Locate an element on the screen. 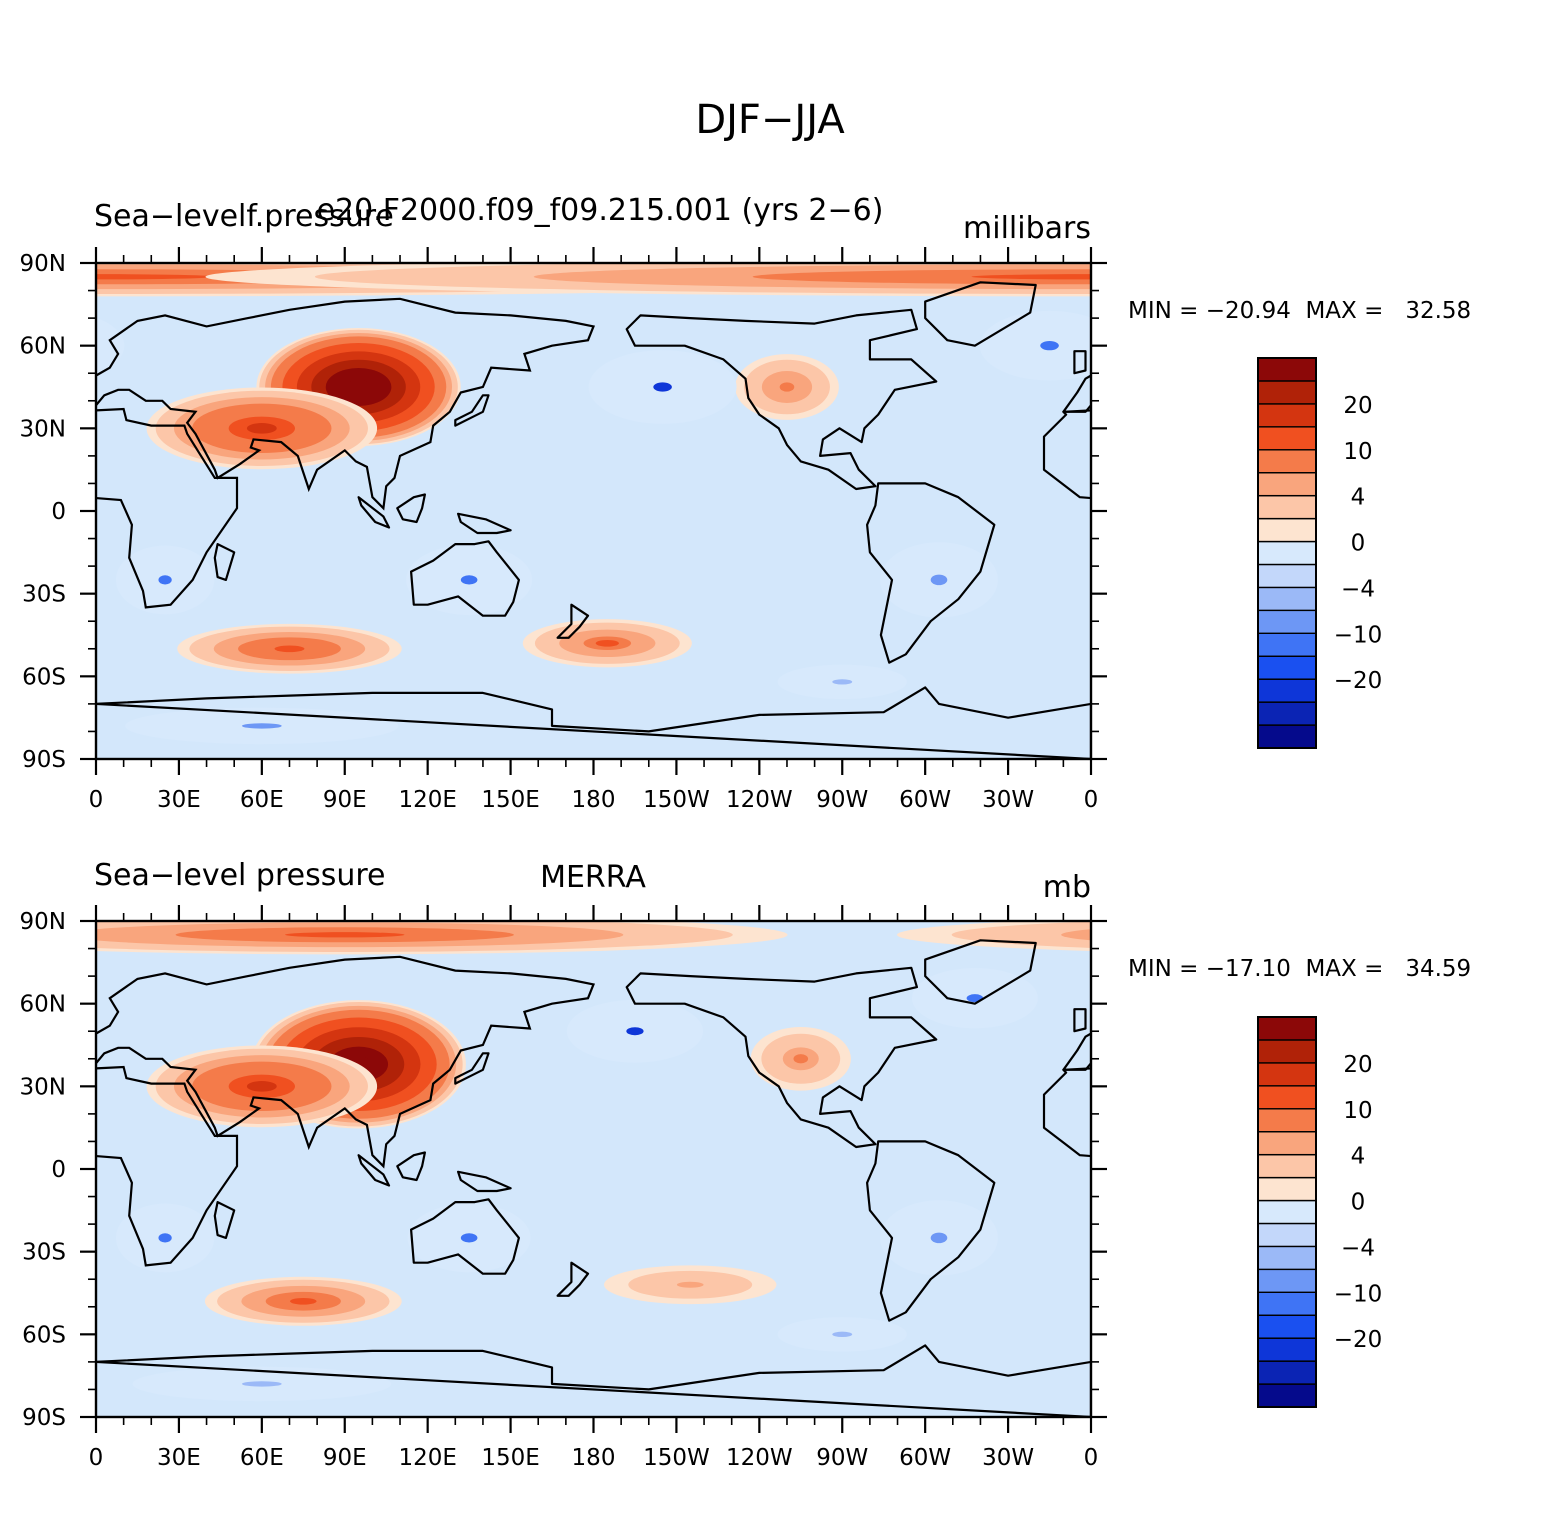  panel-right-string: mb is located at coordinates (1067, 887).